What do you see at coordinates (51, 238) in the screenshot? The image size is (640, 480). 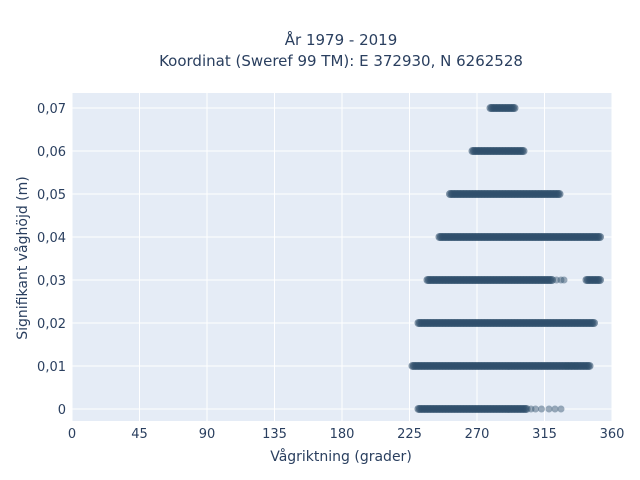 I see `y-tick-label: 0,04` at bounding box center [51, 238].